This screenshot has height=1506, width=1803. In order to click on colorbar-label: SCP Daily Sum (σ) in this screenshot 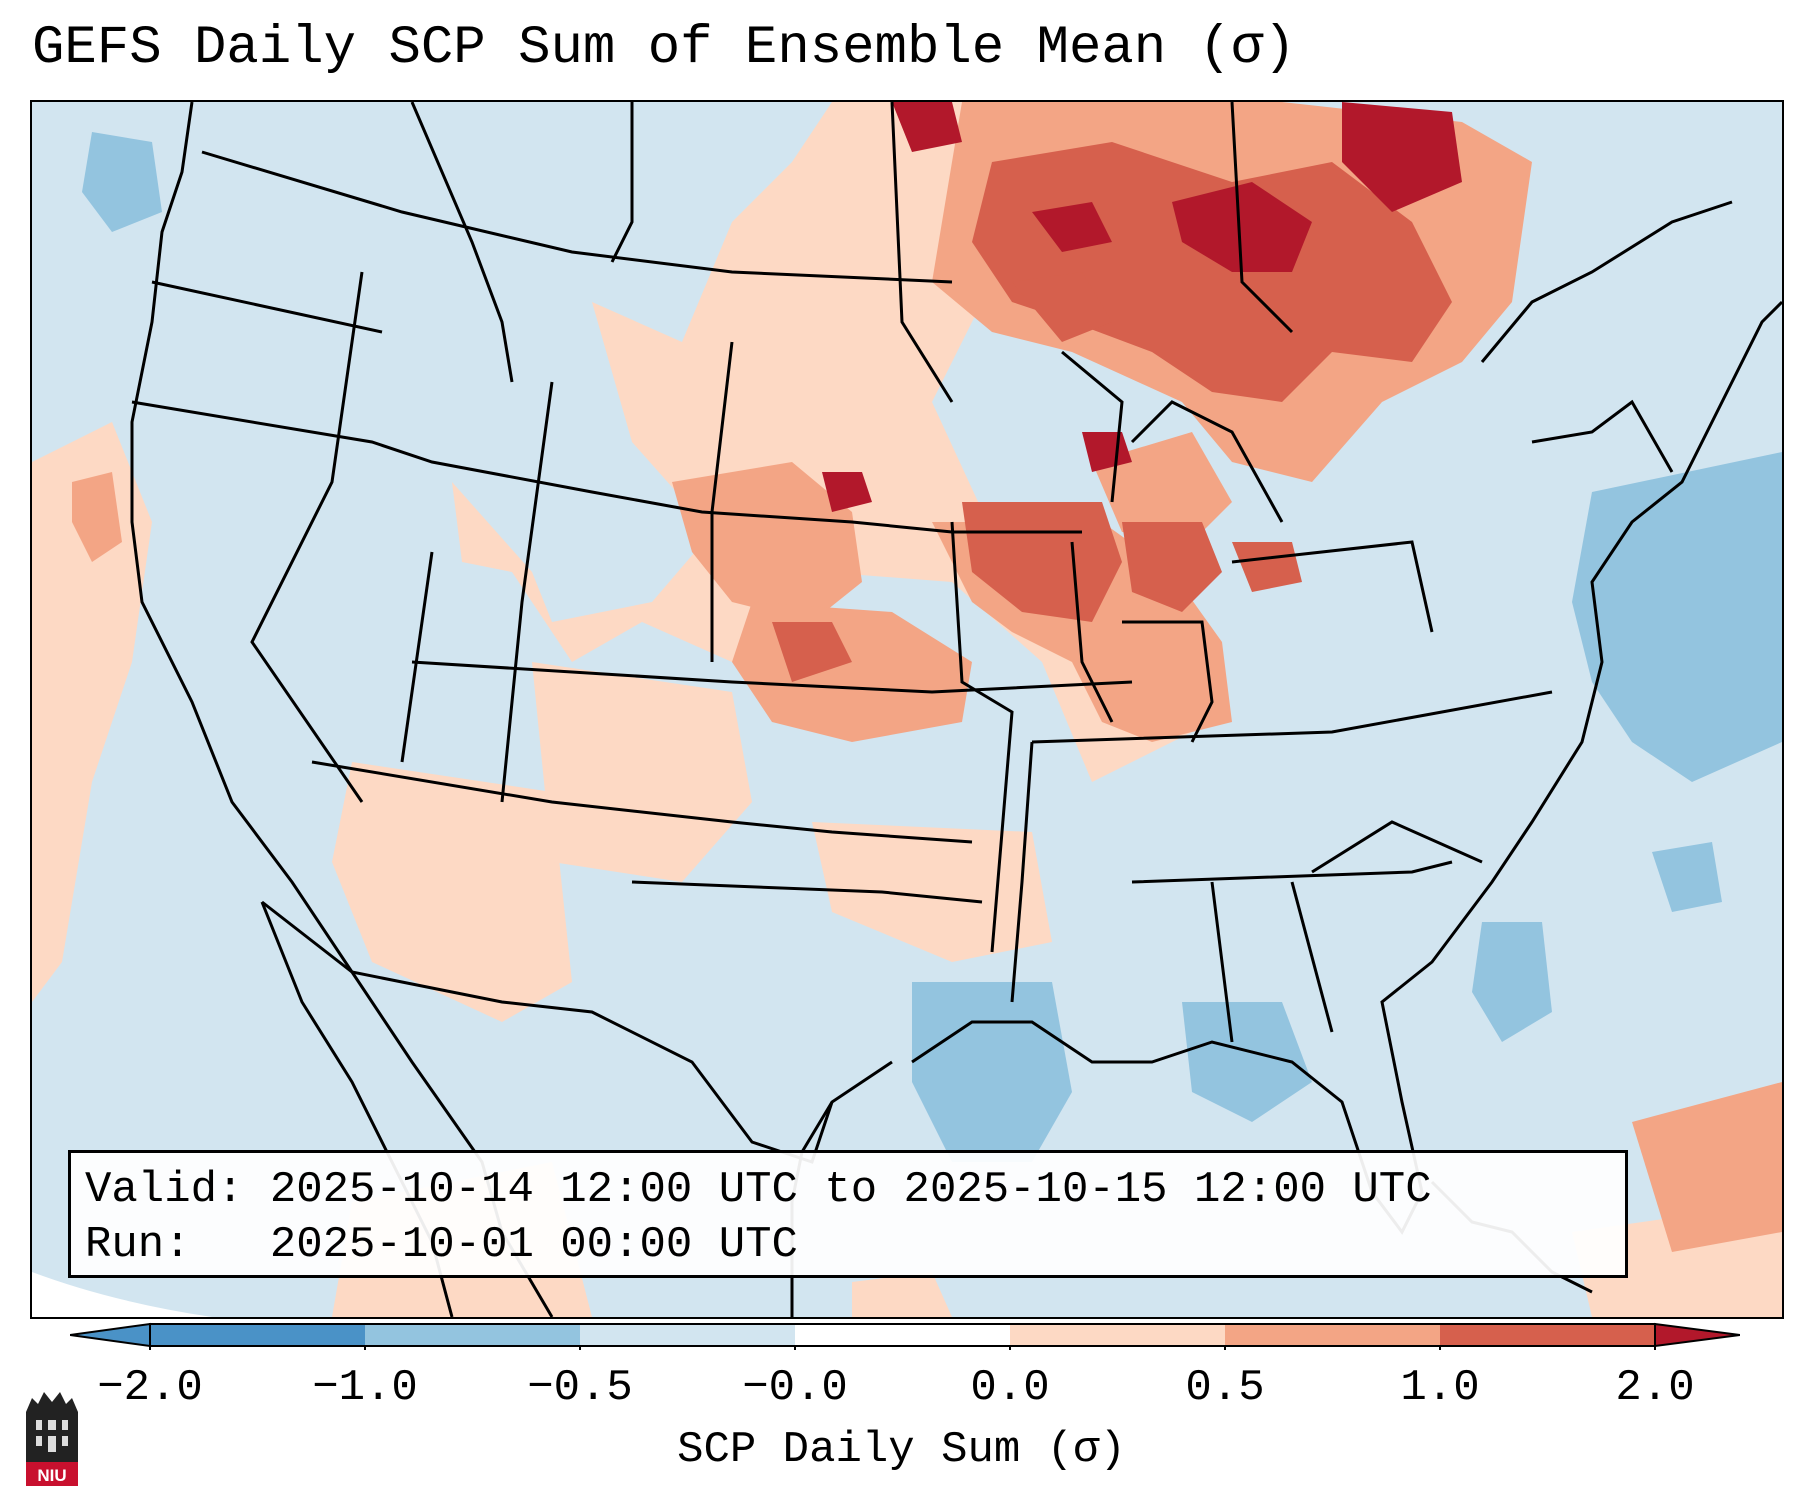, I will do `click(901, 1450)`.